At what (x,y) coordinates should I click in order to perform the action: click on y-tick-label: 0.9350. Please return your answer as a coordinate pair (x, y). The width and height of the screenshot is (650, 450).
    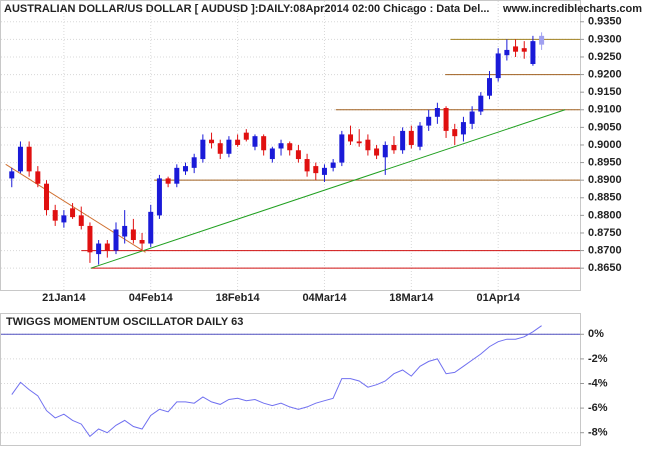
    Looking at the image, I should click on (605, 22).